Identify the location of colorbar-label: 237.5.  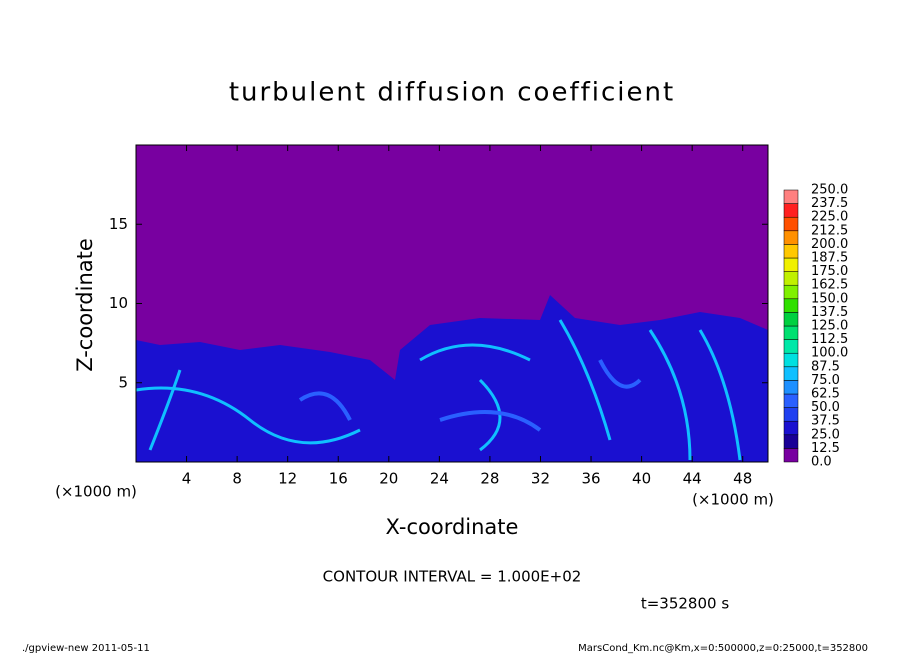
(829, 203).